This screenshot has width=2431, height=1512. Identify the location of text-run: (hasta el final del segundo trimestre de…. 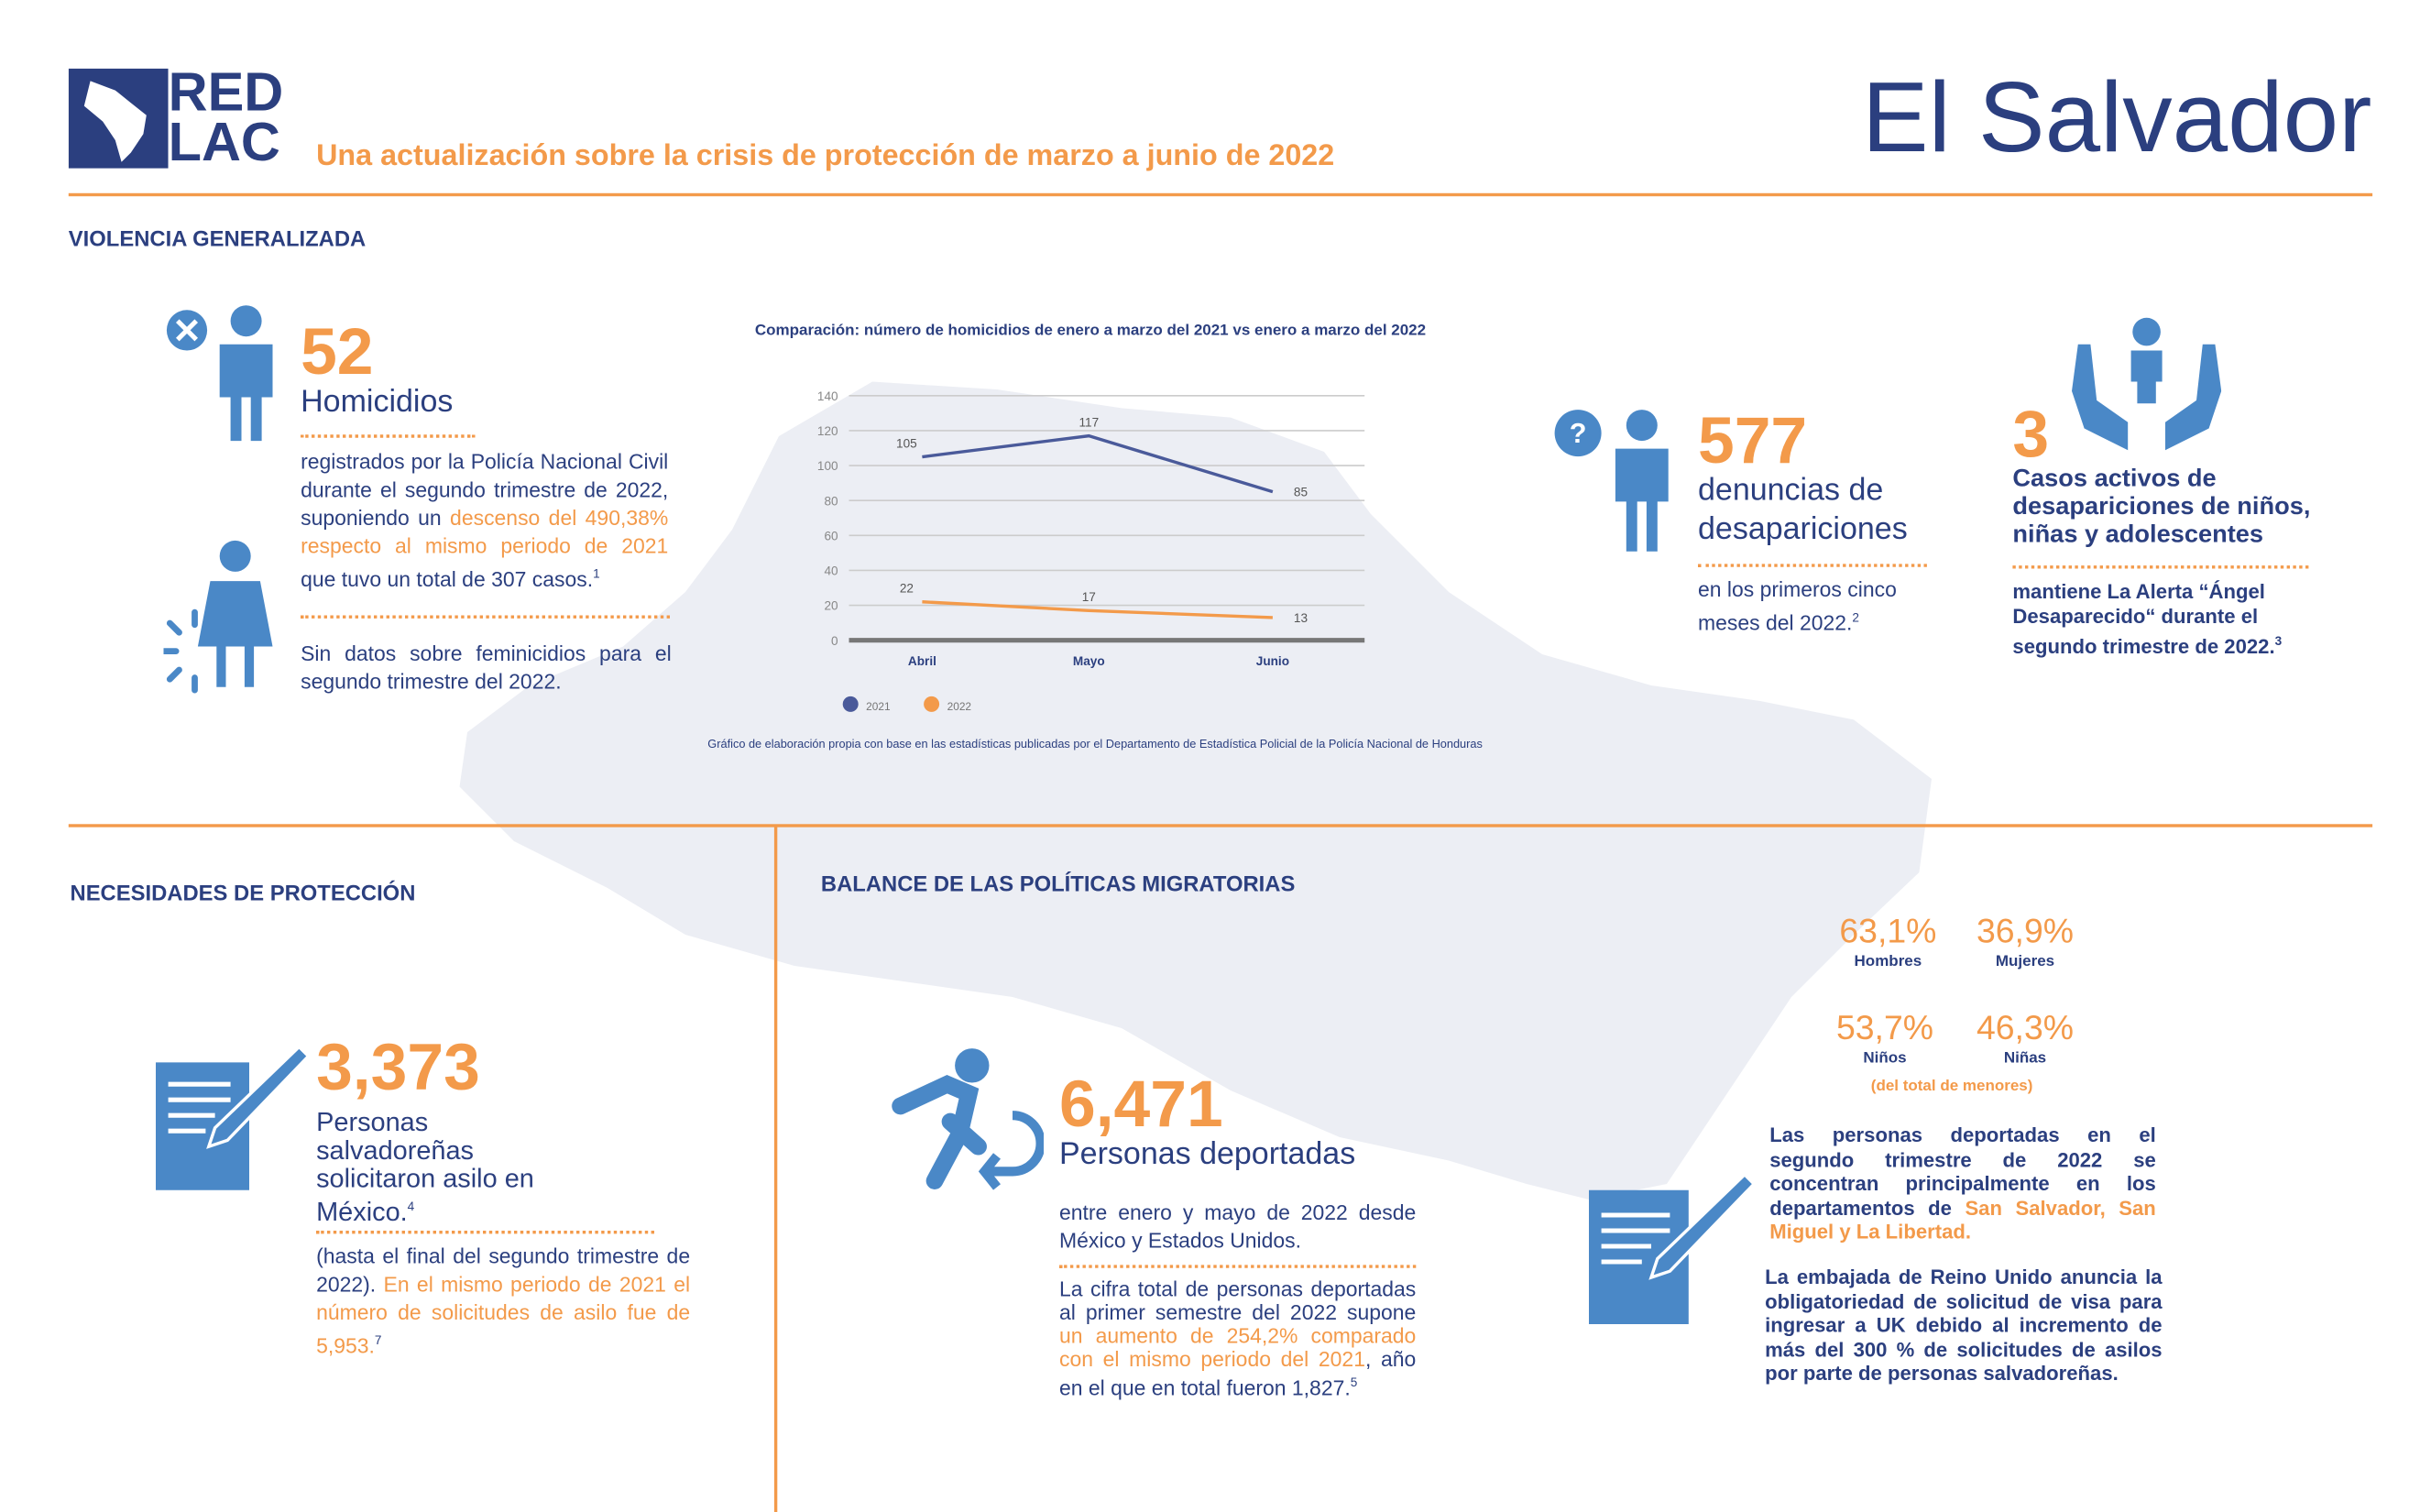
(503, 1270).